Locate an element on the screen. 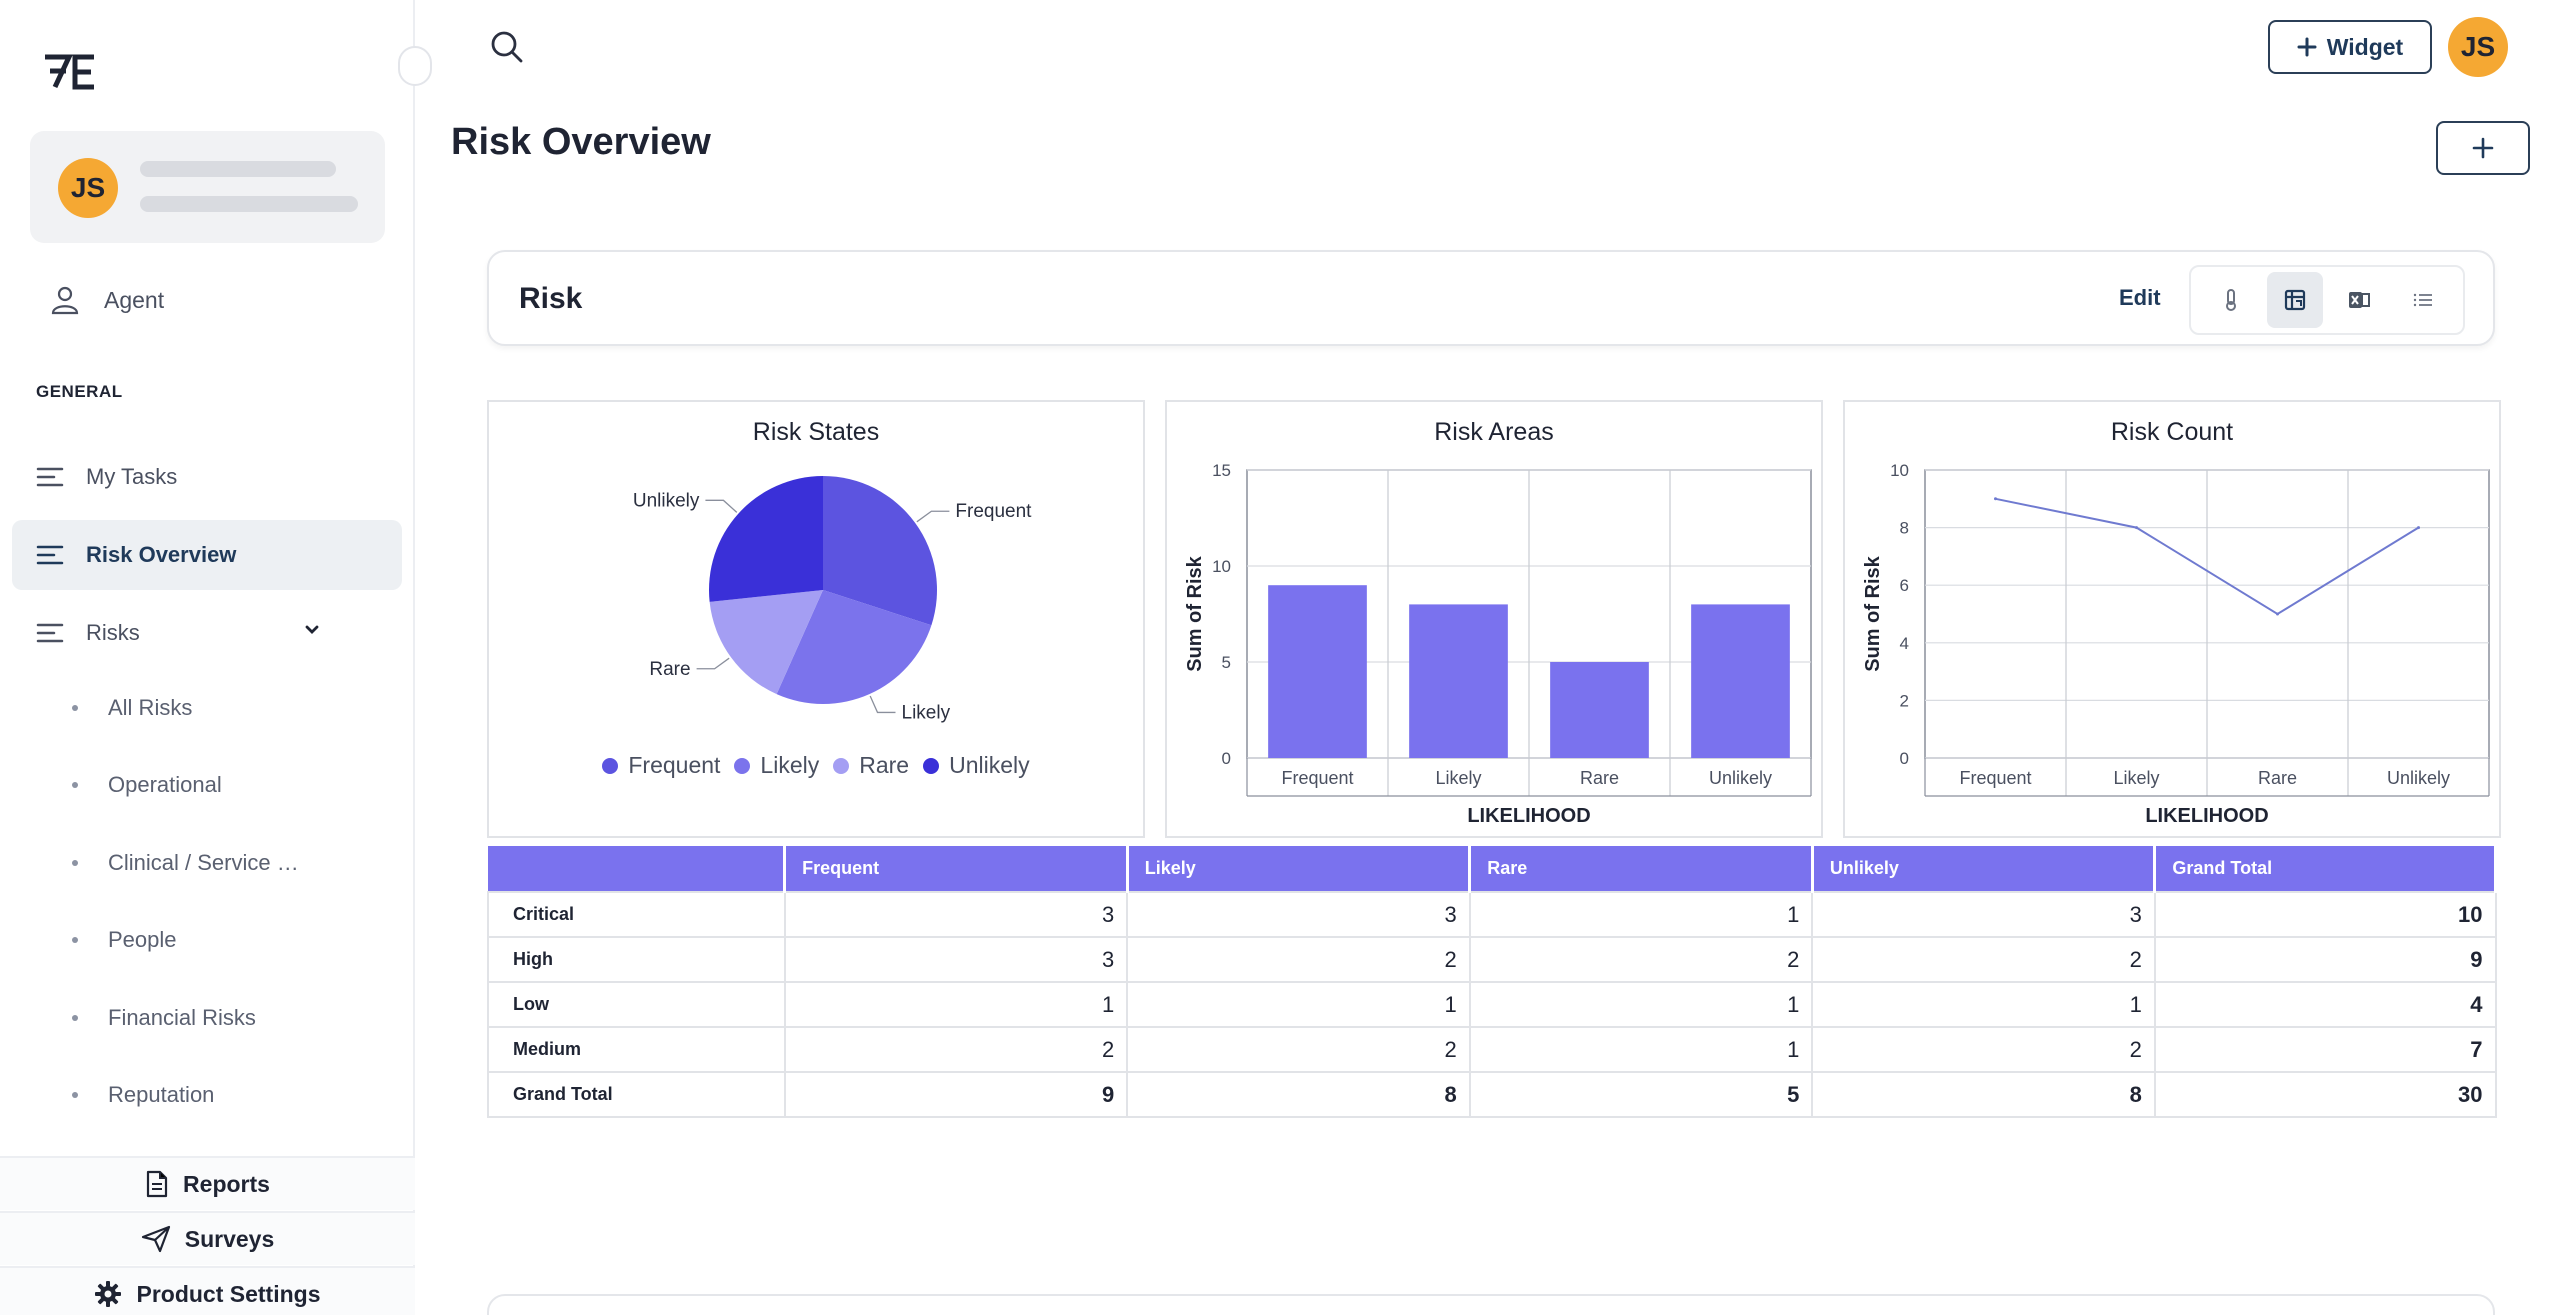  export-excel-button is located at coordinates (2359, 300).